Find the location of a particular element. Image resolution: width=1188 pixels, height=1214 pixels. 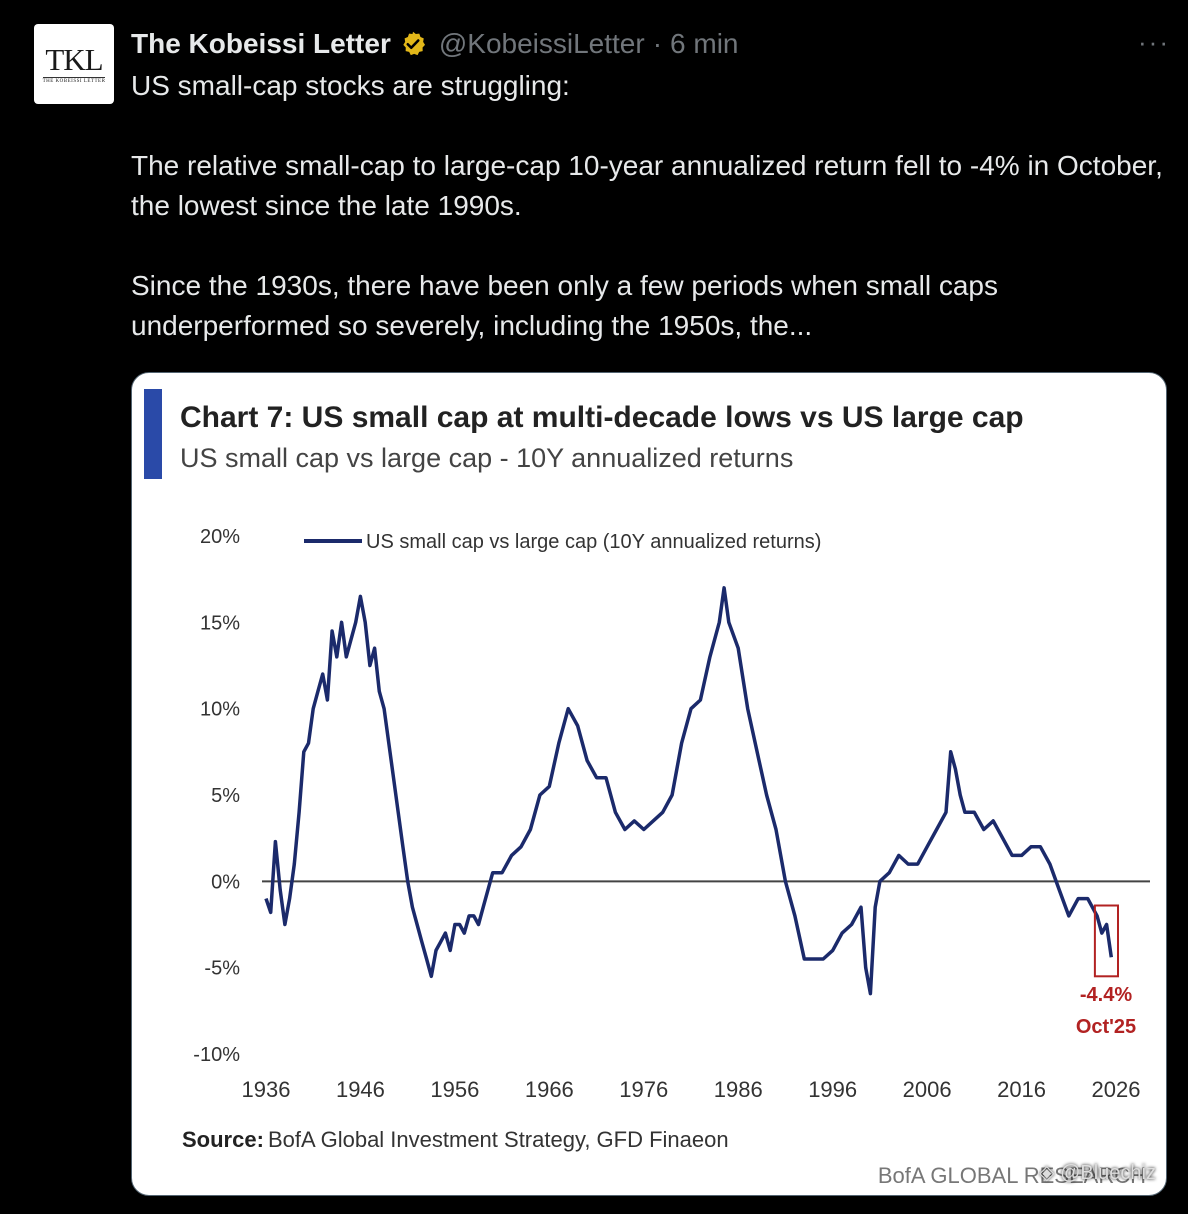

verified-badge-icon is located at coordinates (414, 43).